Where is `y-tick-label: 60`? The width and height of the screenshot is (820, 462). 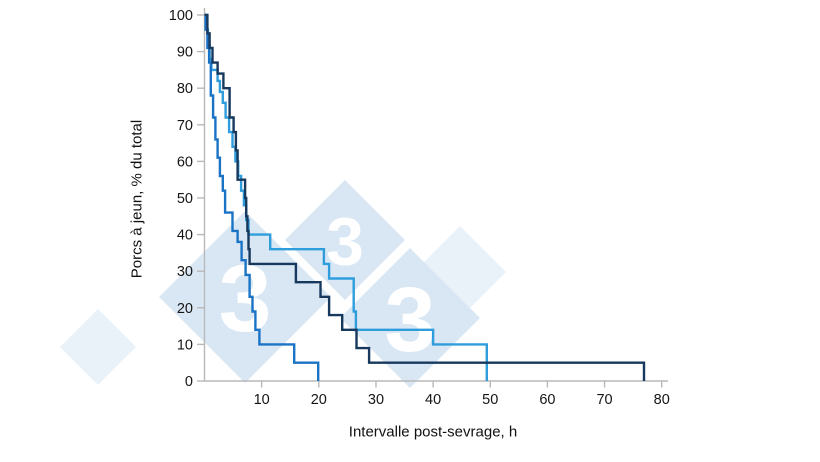 y-tick-label: 60 is located at coordinates (185, 162).